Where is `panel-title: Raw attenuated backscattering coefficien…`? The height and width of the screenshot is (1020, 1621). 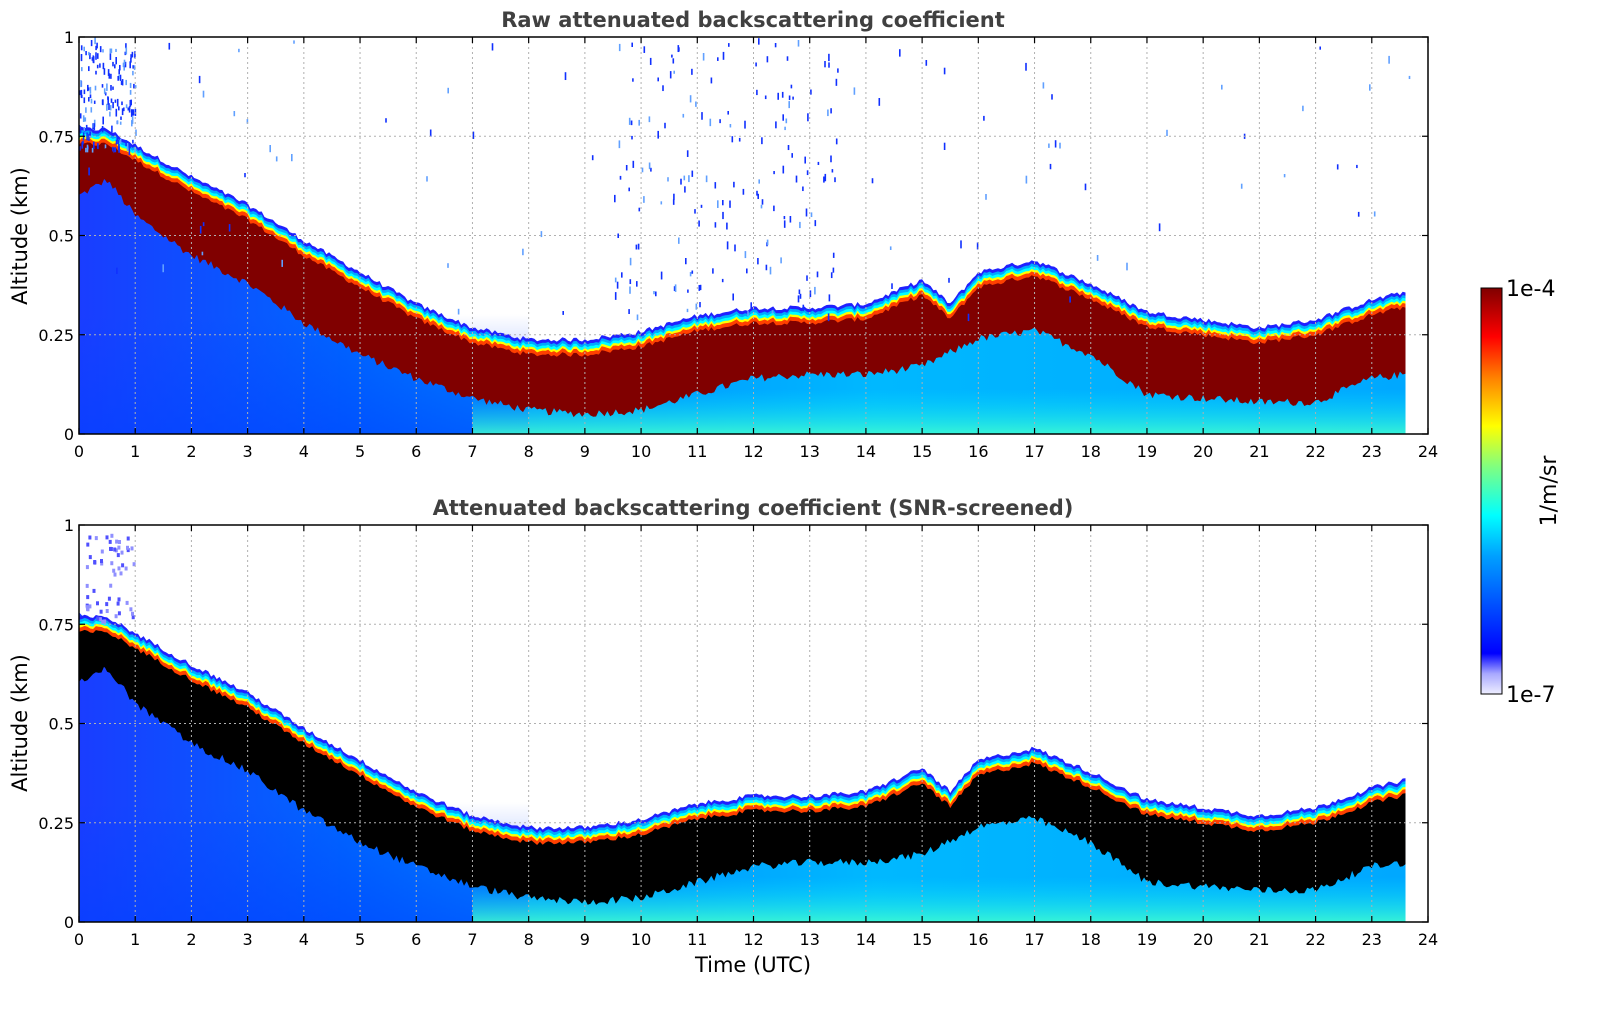
panel-title: Raw attenuated backscattering coefficien… is located at coordinates (753, 20).